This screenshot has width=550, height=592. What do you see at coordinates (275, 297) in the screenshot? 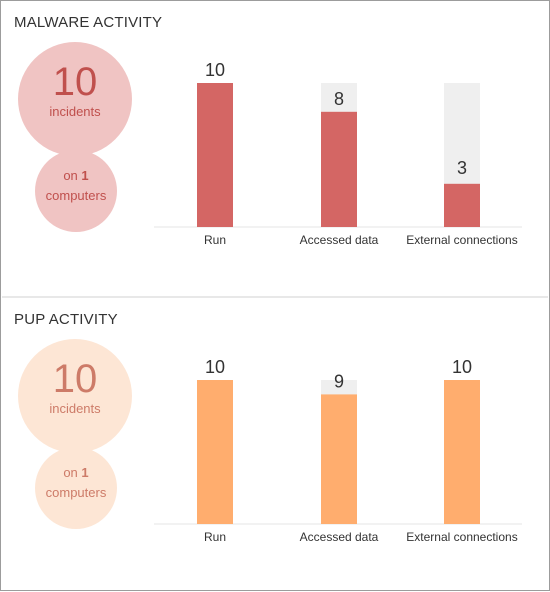
I see `panel-divider` at bounding box center [275, 297].